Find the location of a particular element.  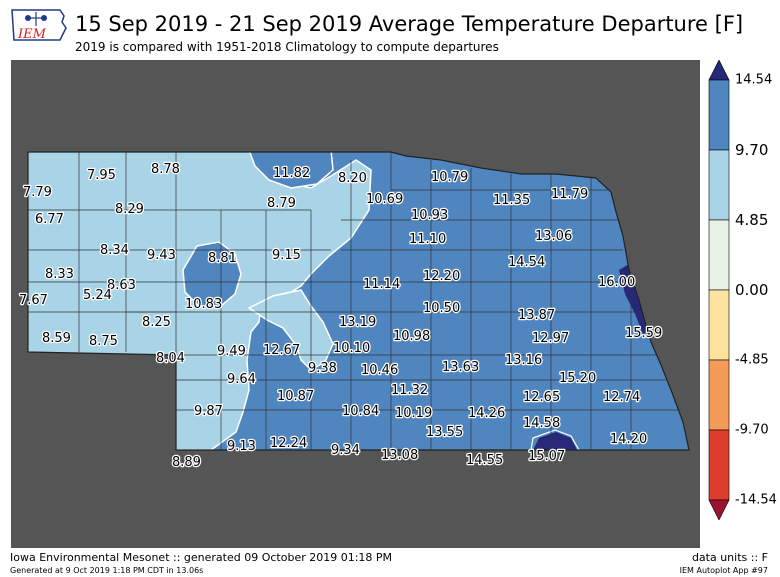

county-value: 12.67 is located at coordinates (281, 350).